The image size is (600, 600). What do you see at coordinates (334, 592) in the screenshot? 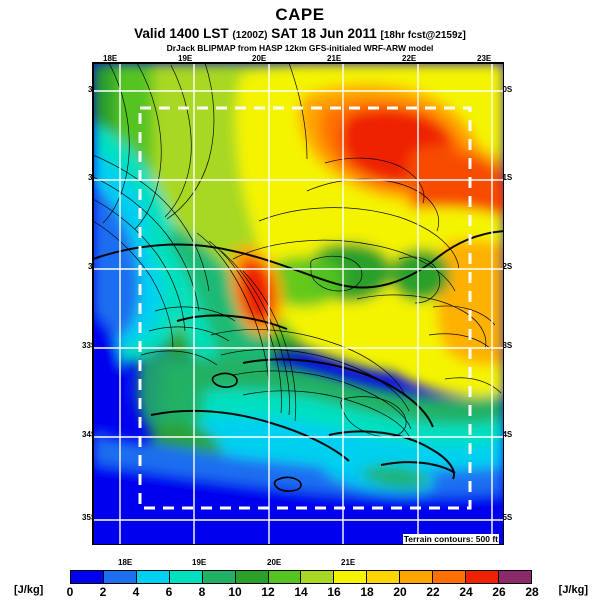
I see `colorbar-tick-16: 16` at bounding box center [334, 592].